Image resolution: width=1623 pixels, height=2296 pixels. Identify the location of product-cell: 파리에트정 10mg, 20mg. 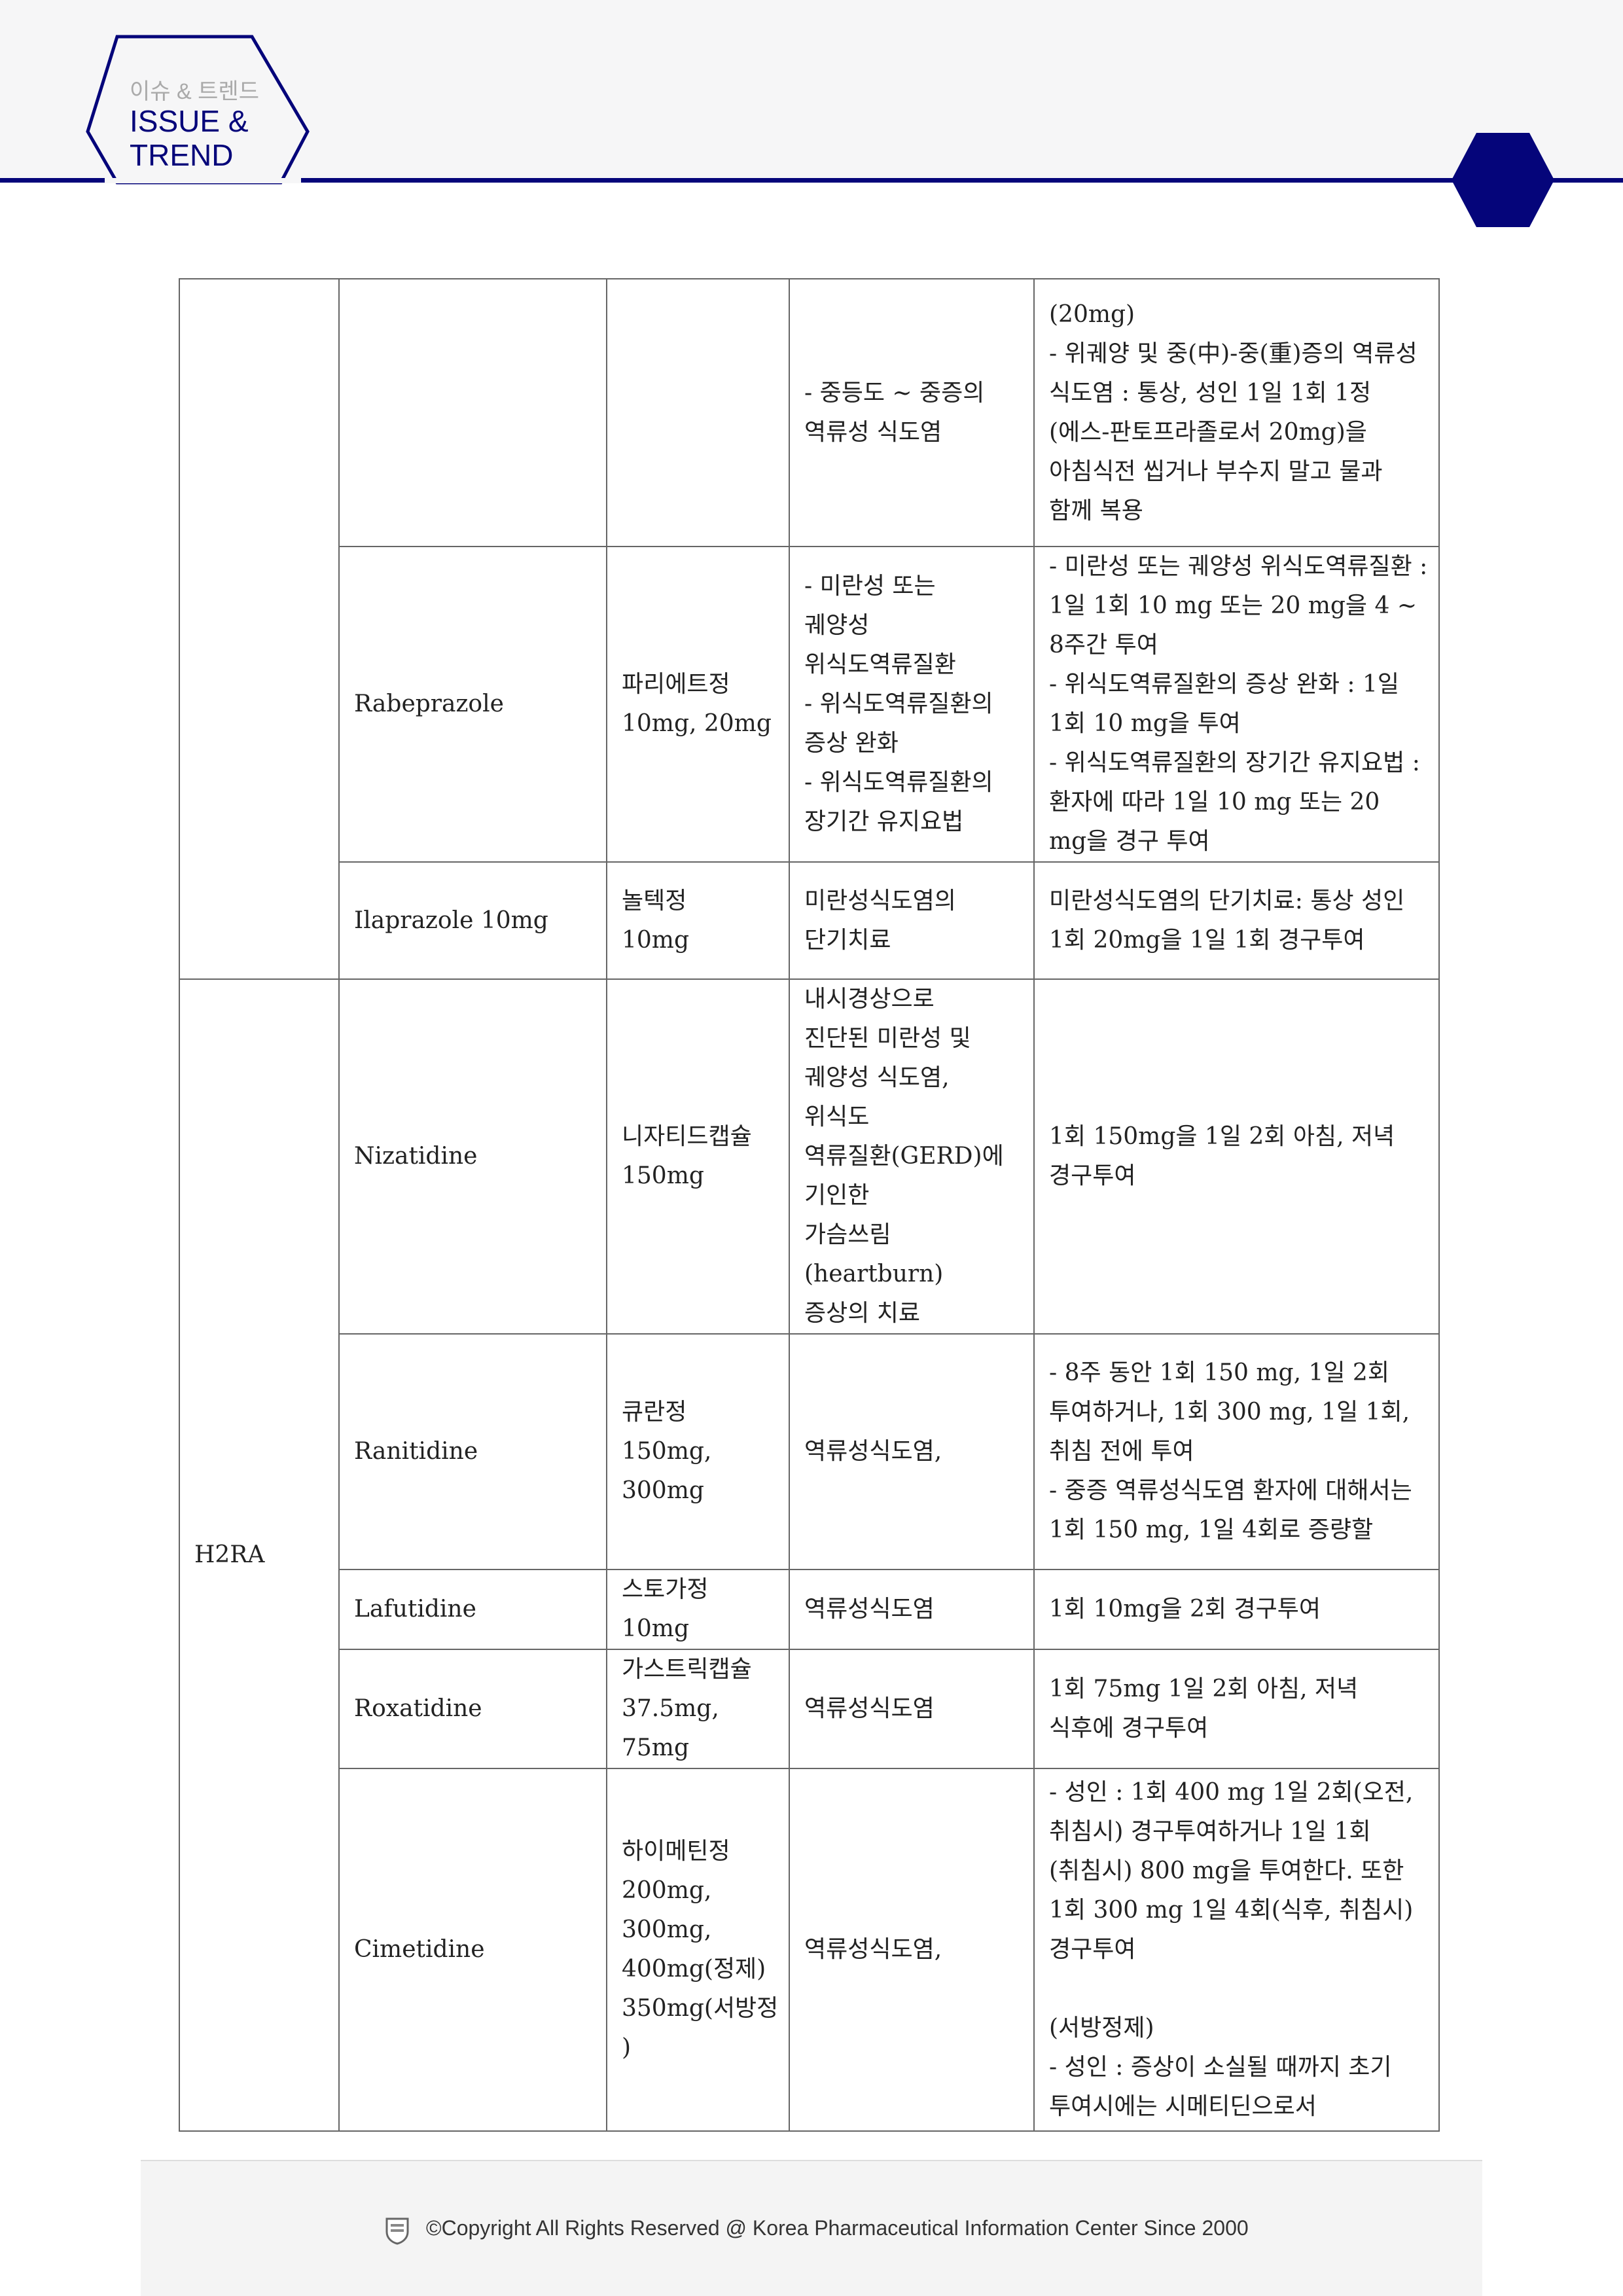
(698, 704).